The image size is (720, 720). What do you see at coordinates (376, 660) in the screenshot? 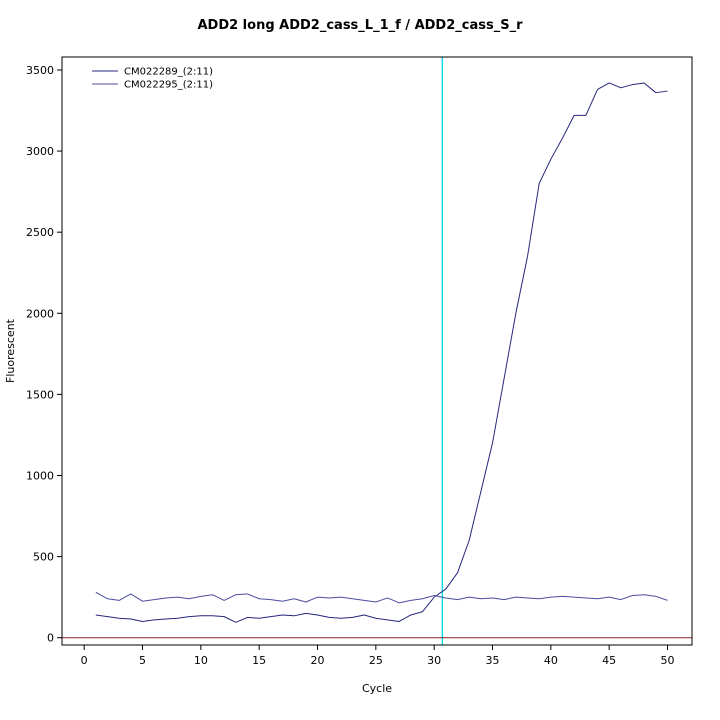
I see `x-tick-label: 25` at bounding box center [376, 660].